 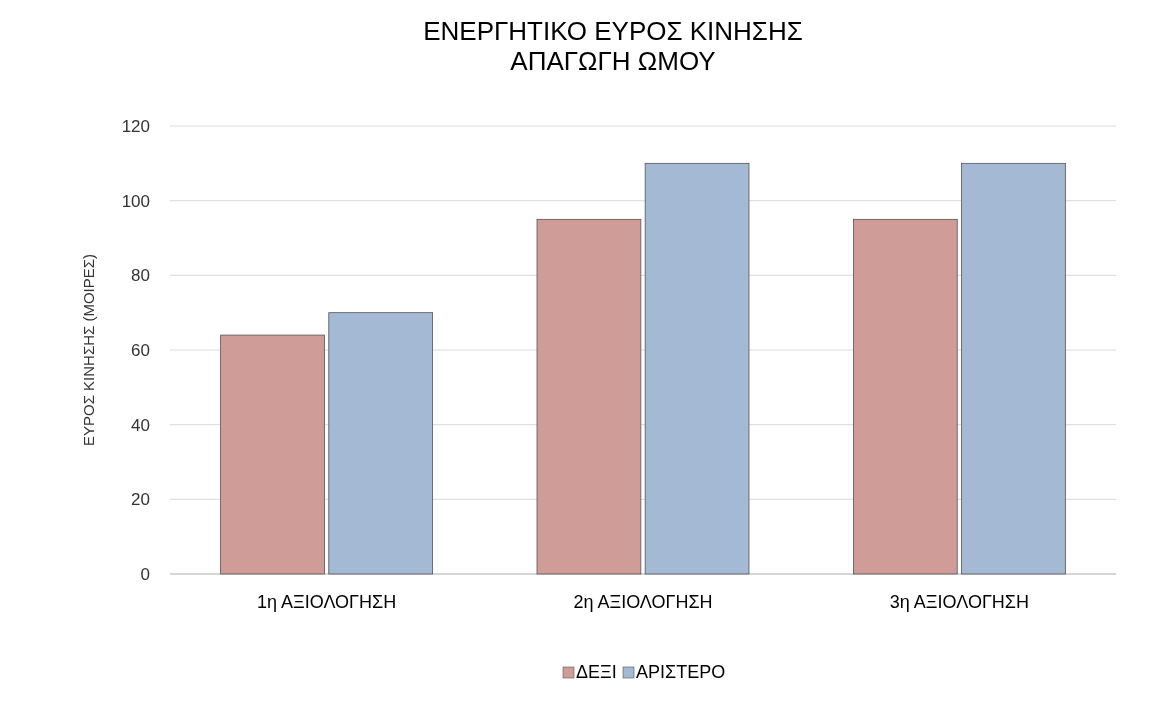 I want to click on x-tick-label: 2η ΑΞΙΟΛΟΓΗΣΗ, so click(x=643, y=602).